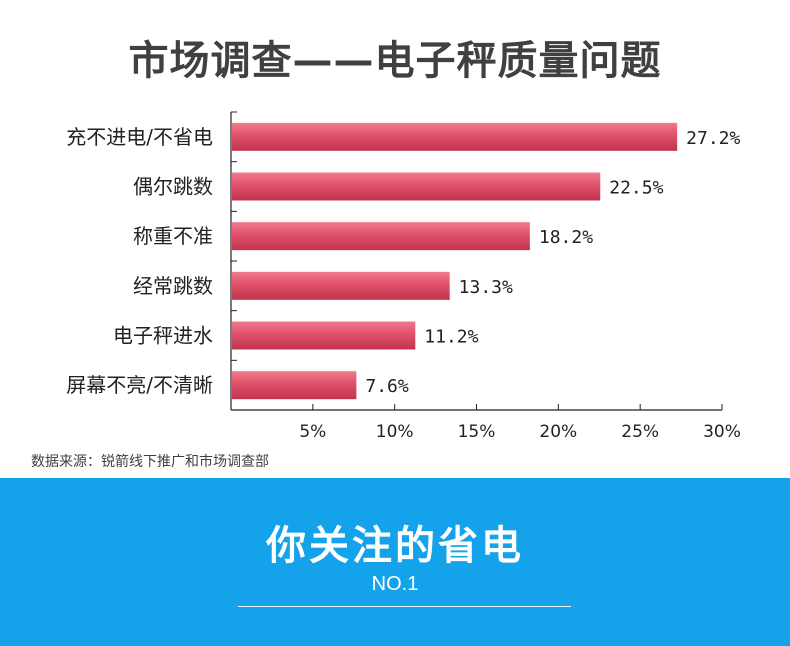  What do you see at coordinates (558, 432) in the screenshot?
I see `x-tick-label: 20%` at bounding box center [558, 432].